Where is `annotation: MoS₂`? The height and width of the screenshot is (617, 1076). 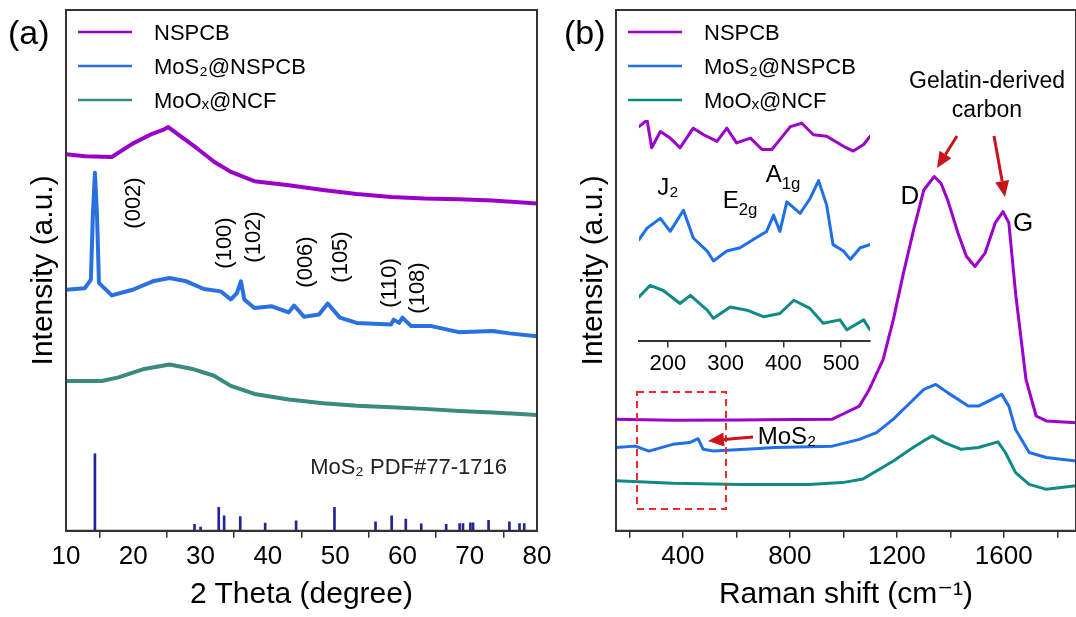 annotation: MoS₂ is located at coordinates (787, 435).